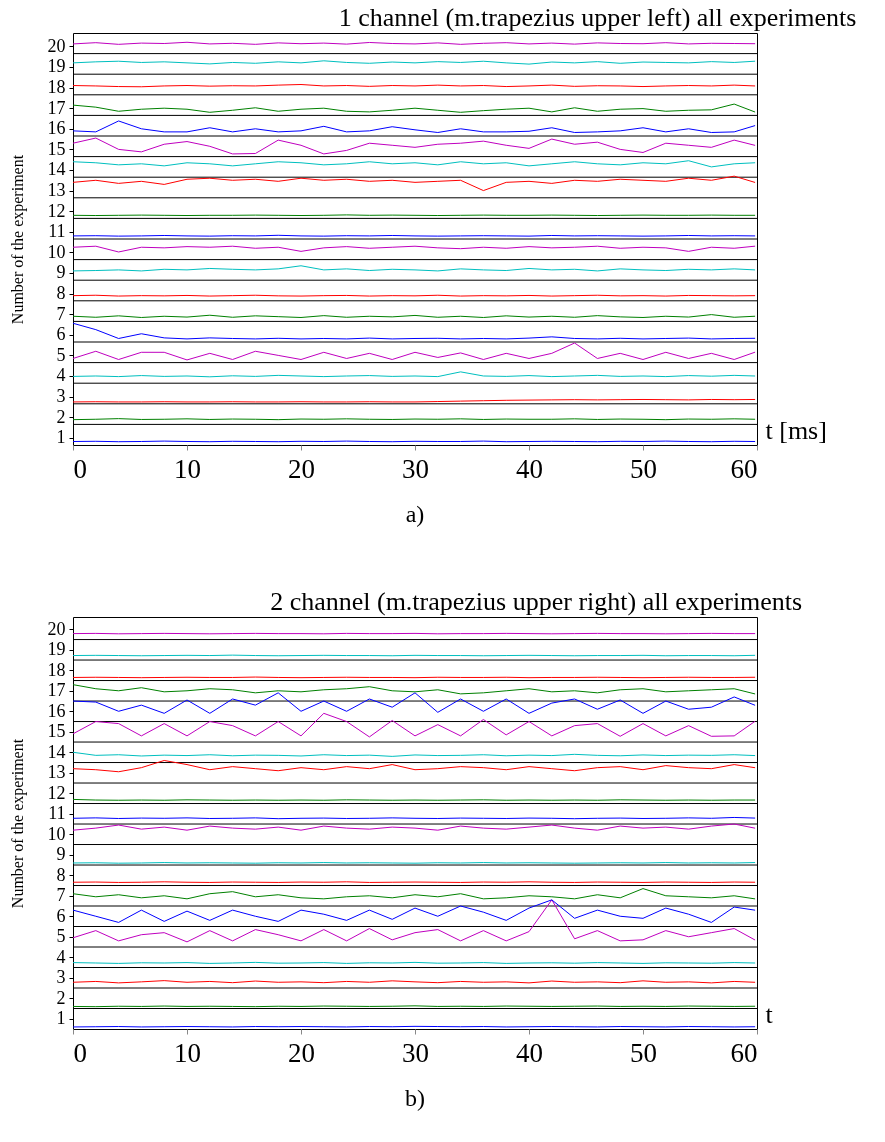 The height and width of the screenshot is (1142, 885). What do you see at coordinates (415, 1098) in the screenshot?
I see `text: b)` at bounding box center [415, 1098].